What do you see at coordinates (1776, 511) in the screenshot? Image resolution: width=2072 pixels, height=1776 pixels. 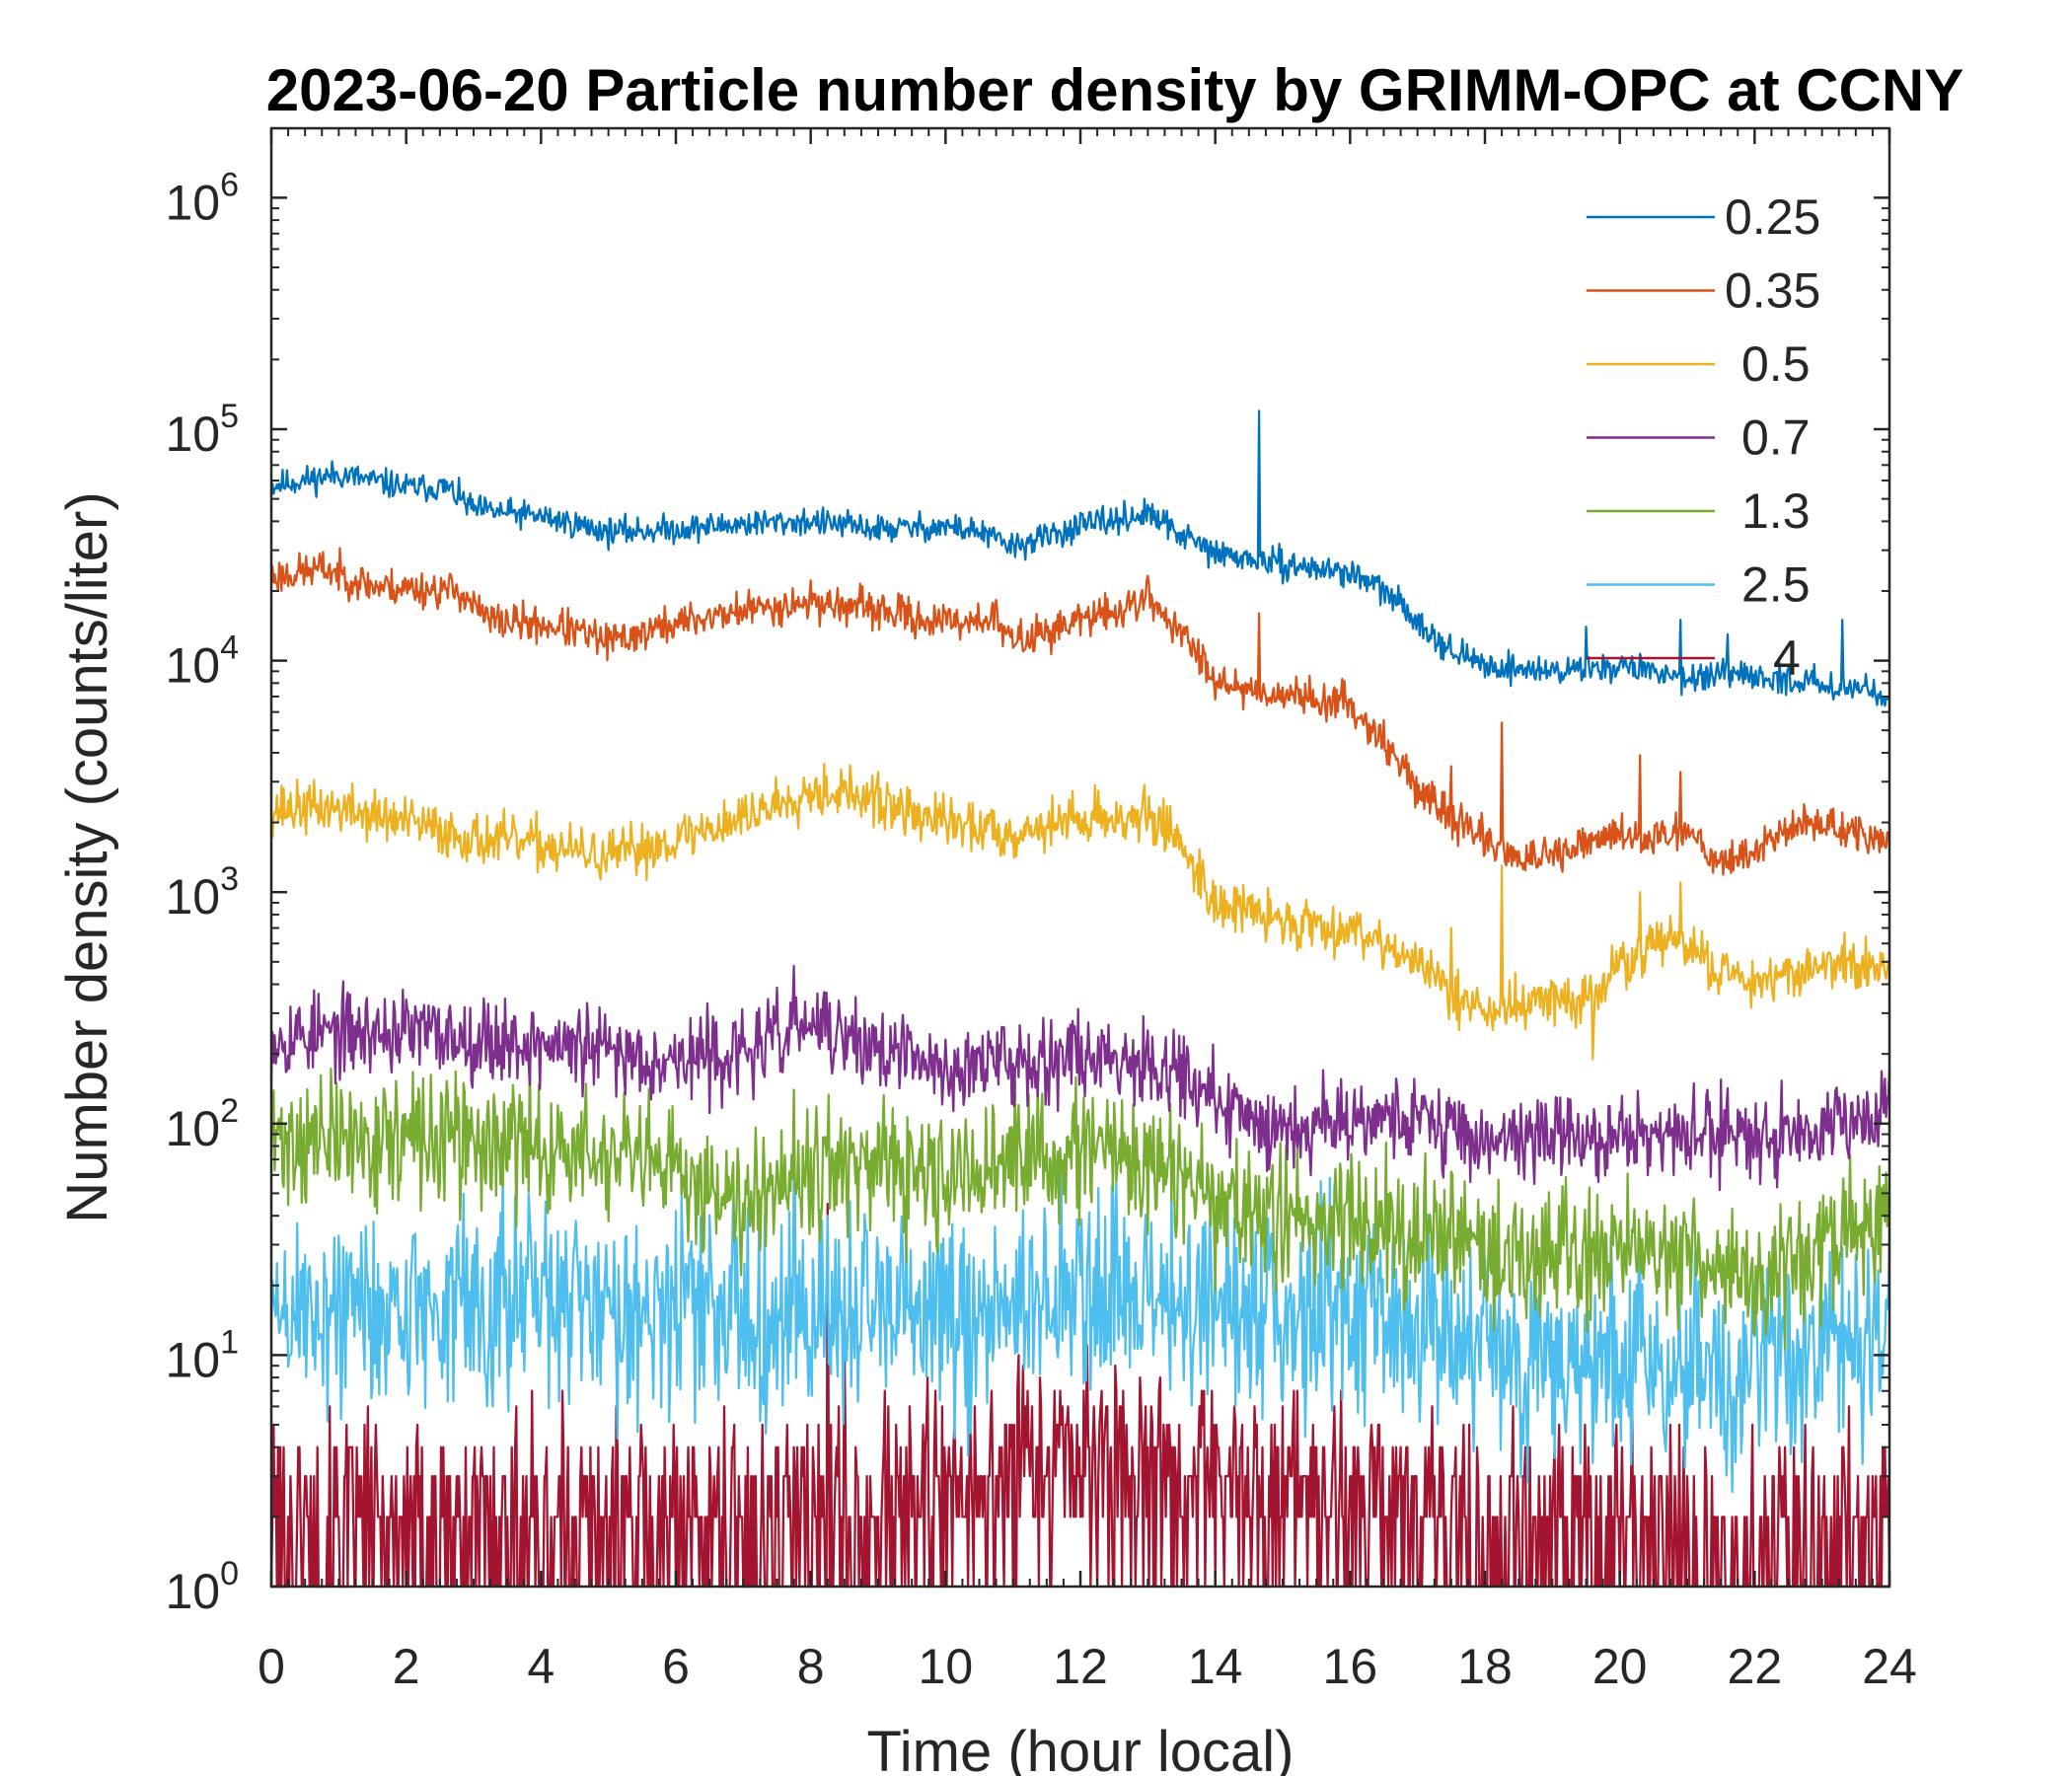 I see `legend-label: 1.3` at bounding box center [1776, 511].